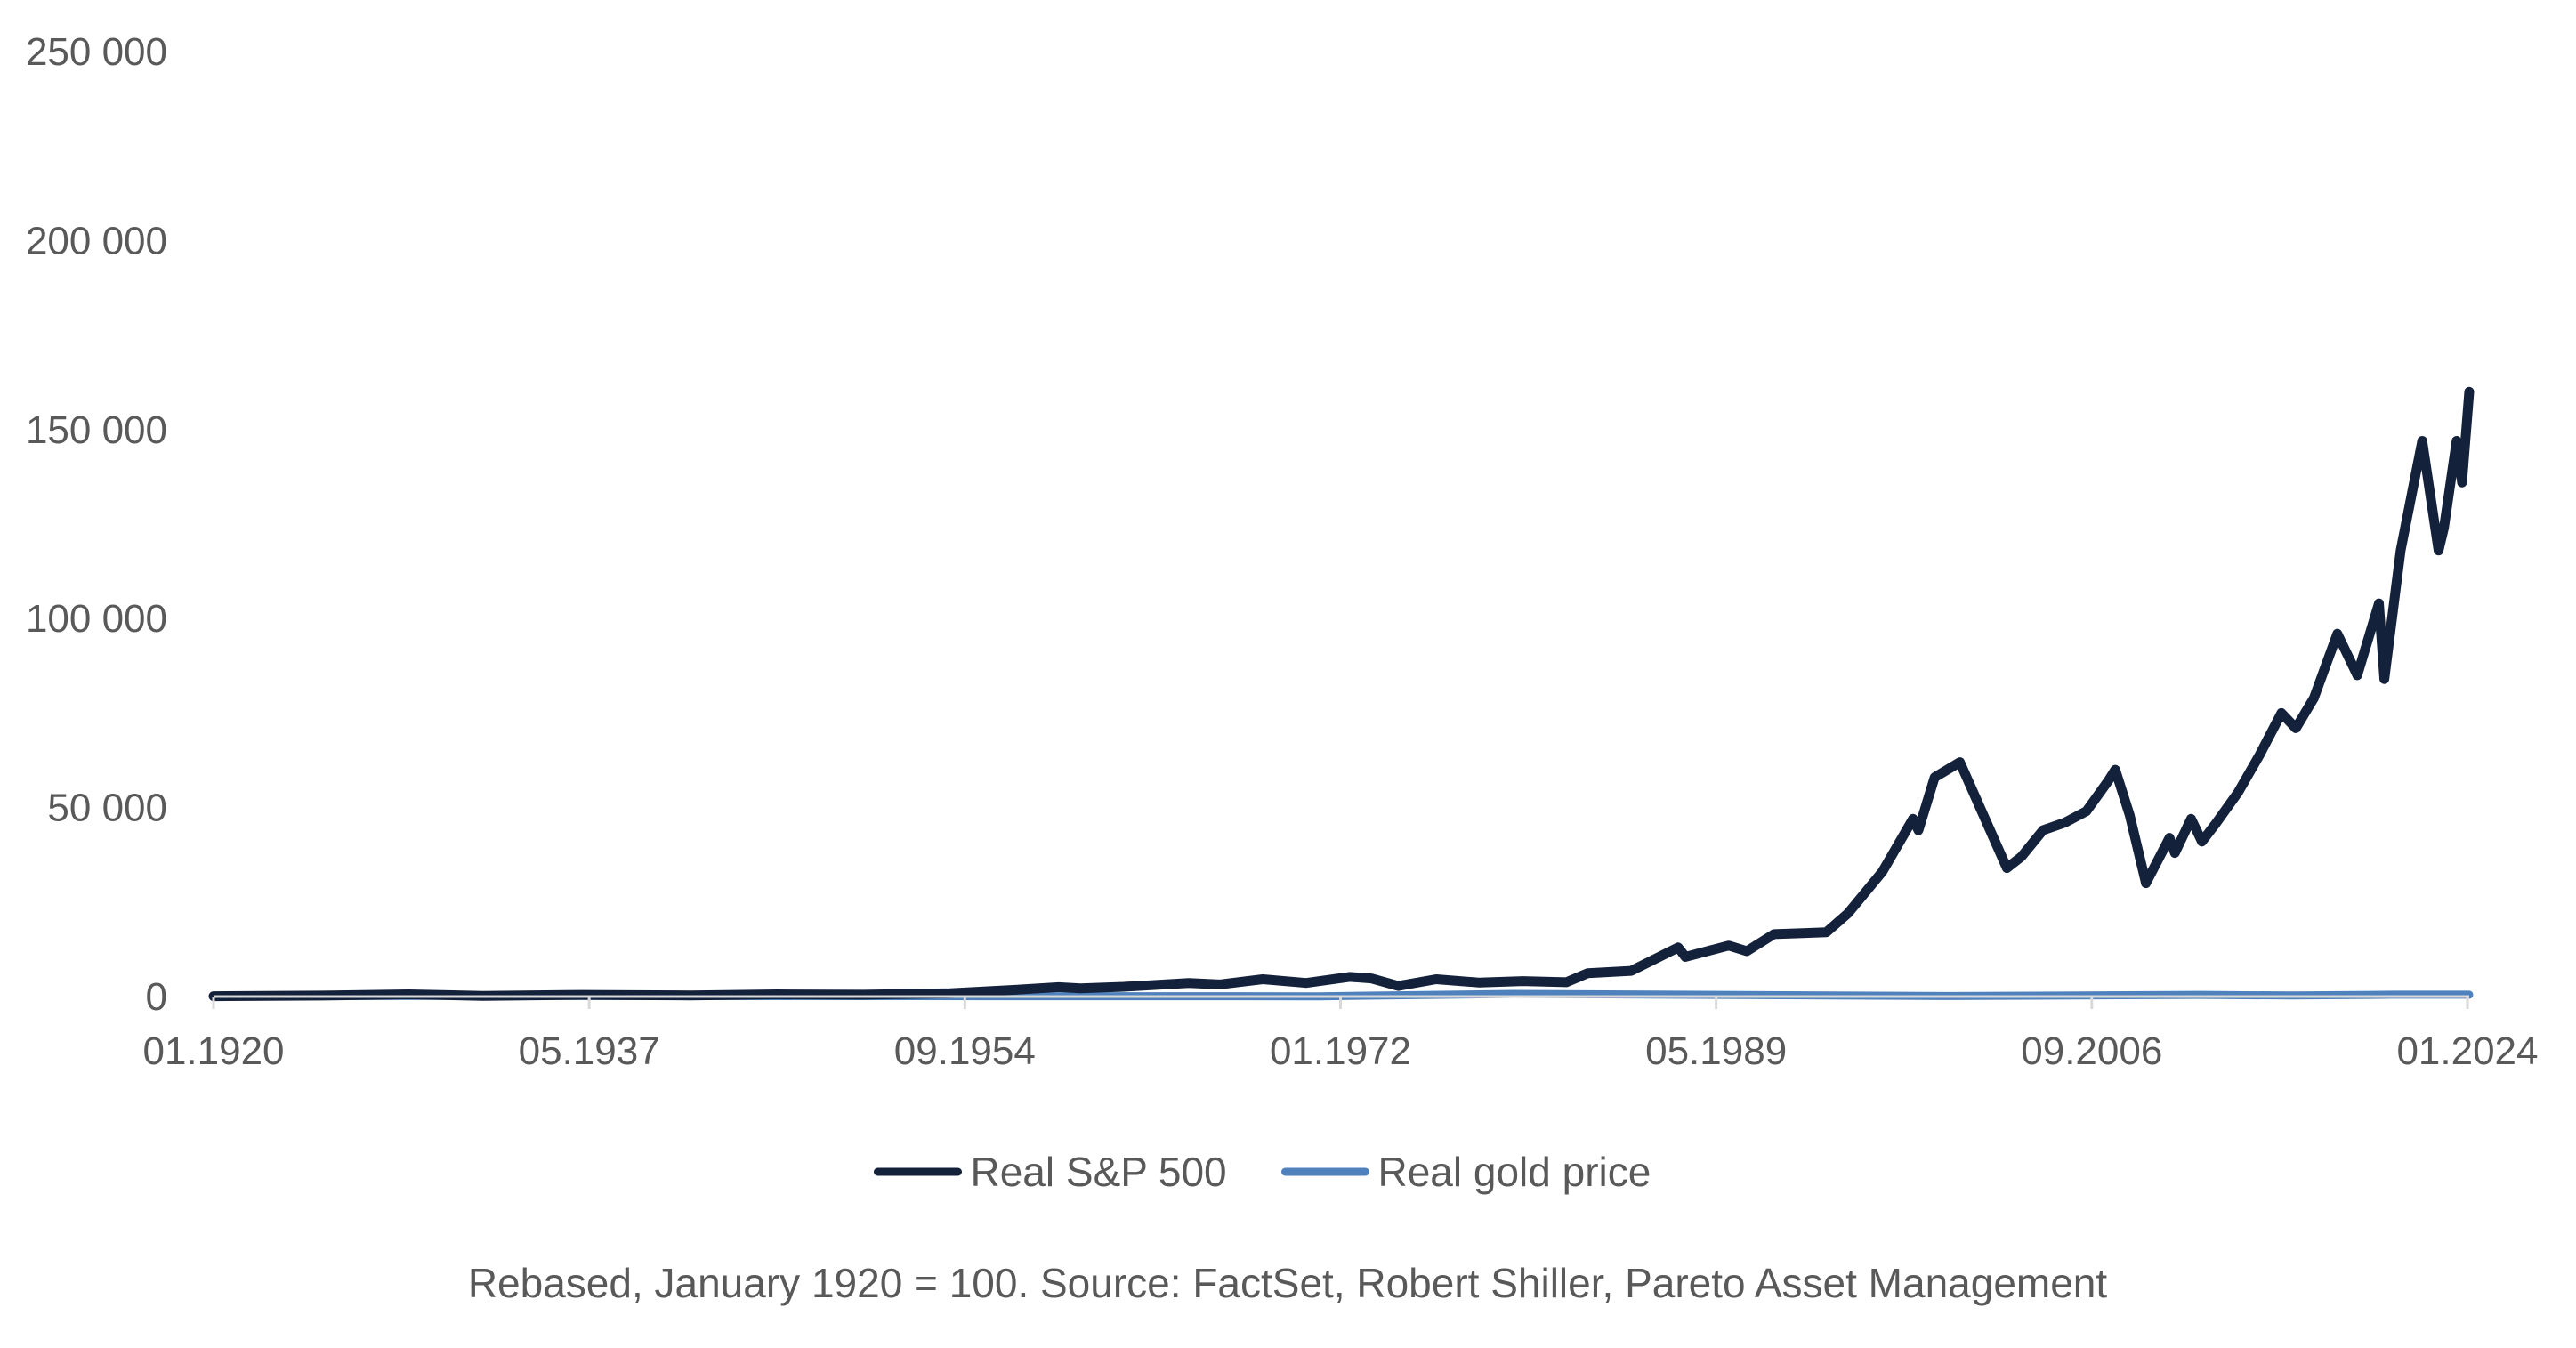  What do you see at coordinates (96, 619) in the screenshot?
I see `y-tick-label: 100 000` at bounding box center [96, 619].